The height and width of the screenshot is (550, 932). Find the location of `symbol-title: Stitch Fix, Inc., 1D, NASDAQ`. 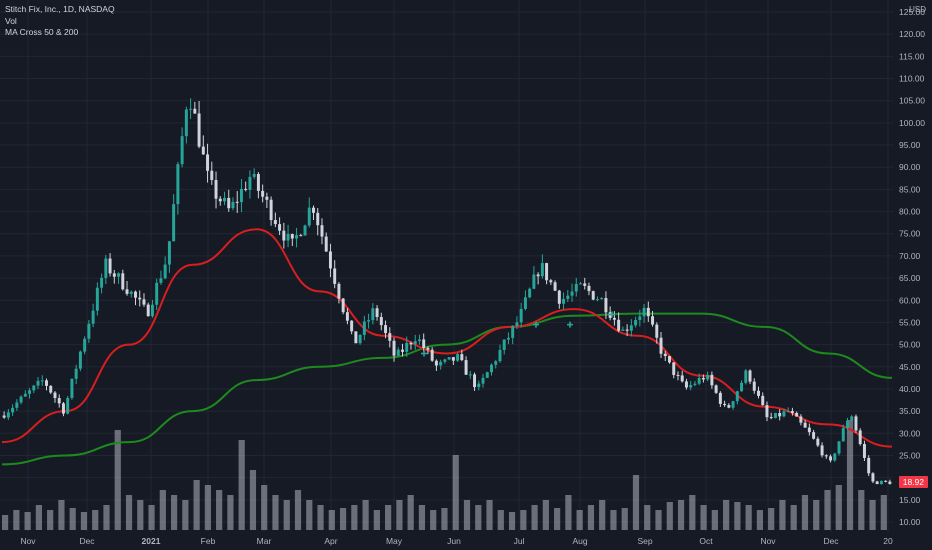

symbol-title: Stitch Fix, Inc., 1D, NASDAQ is located at coordinates (60, 9).